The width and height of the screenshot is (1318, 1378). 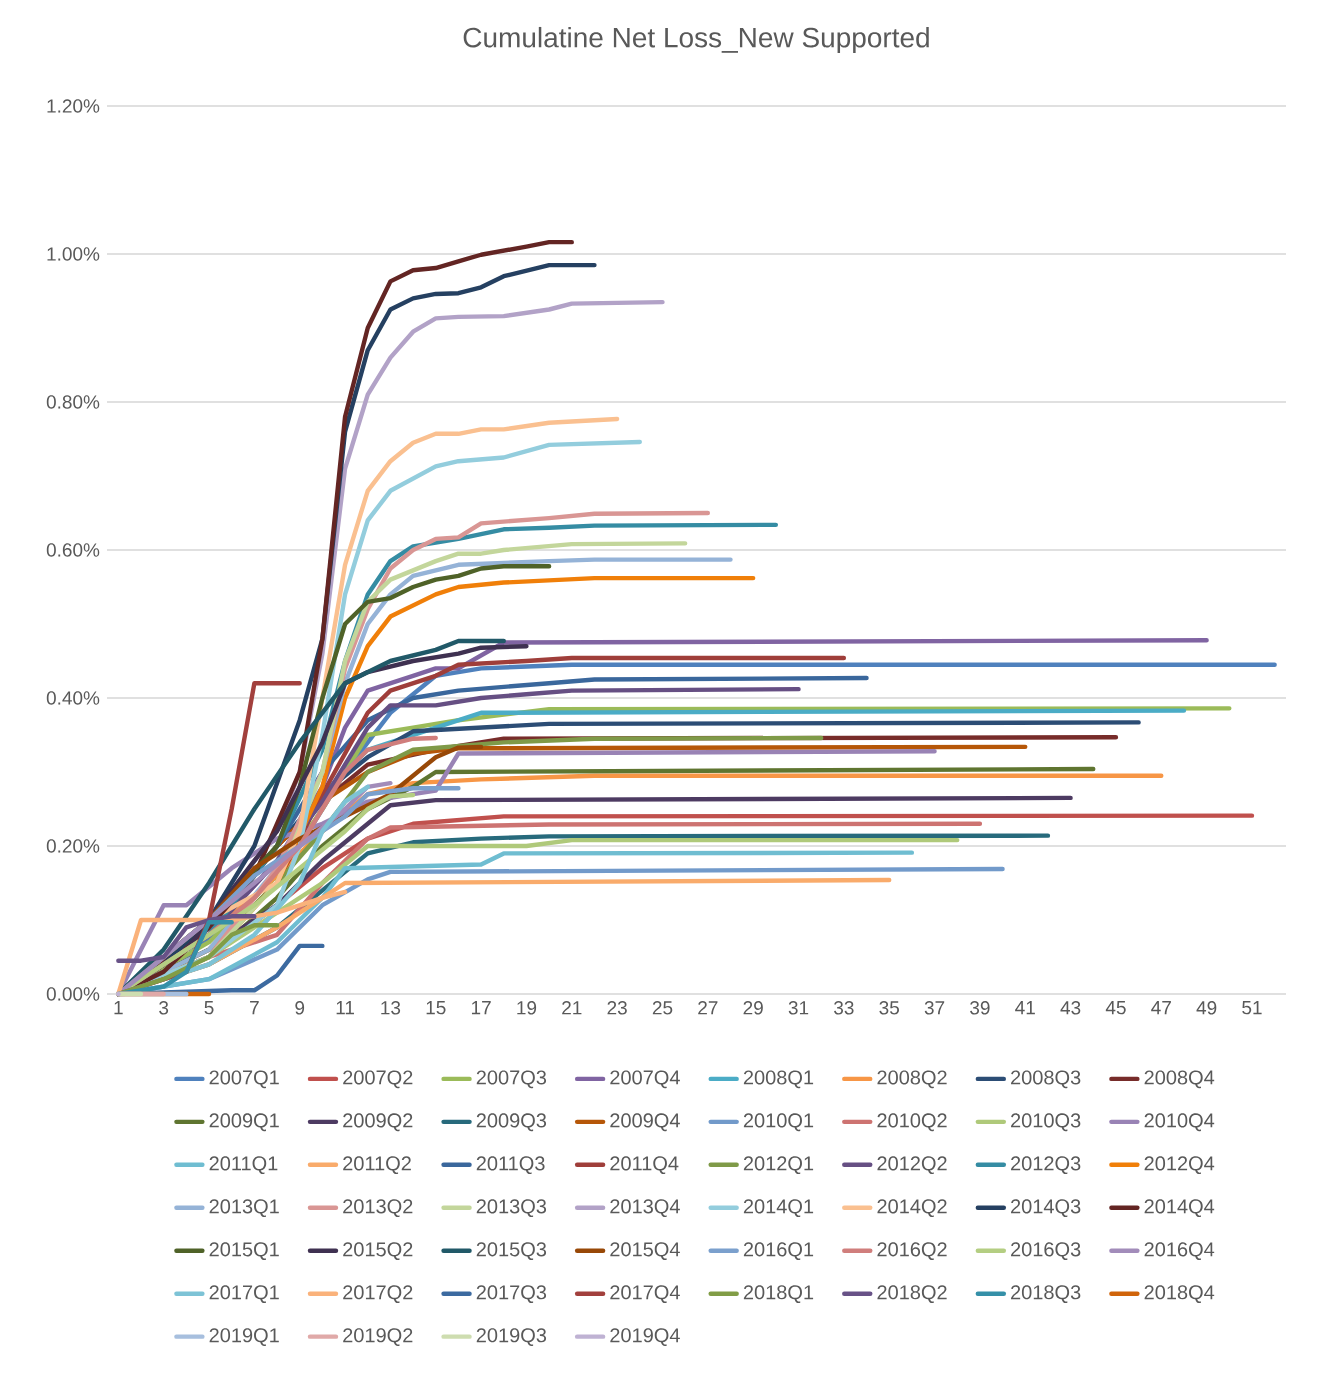 What do you see at coordinates (244, 1251) in the screenshot?
I see `legend-label: 2015Q1` at bounding box center [244, 1251].